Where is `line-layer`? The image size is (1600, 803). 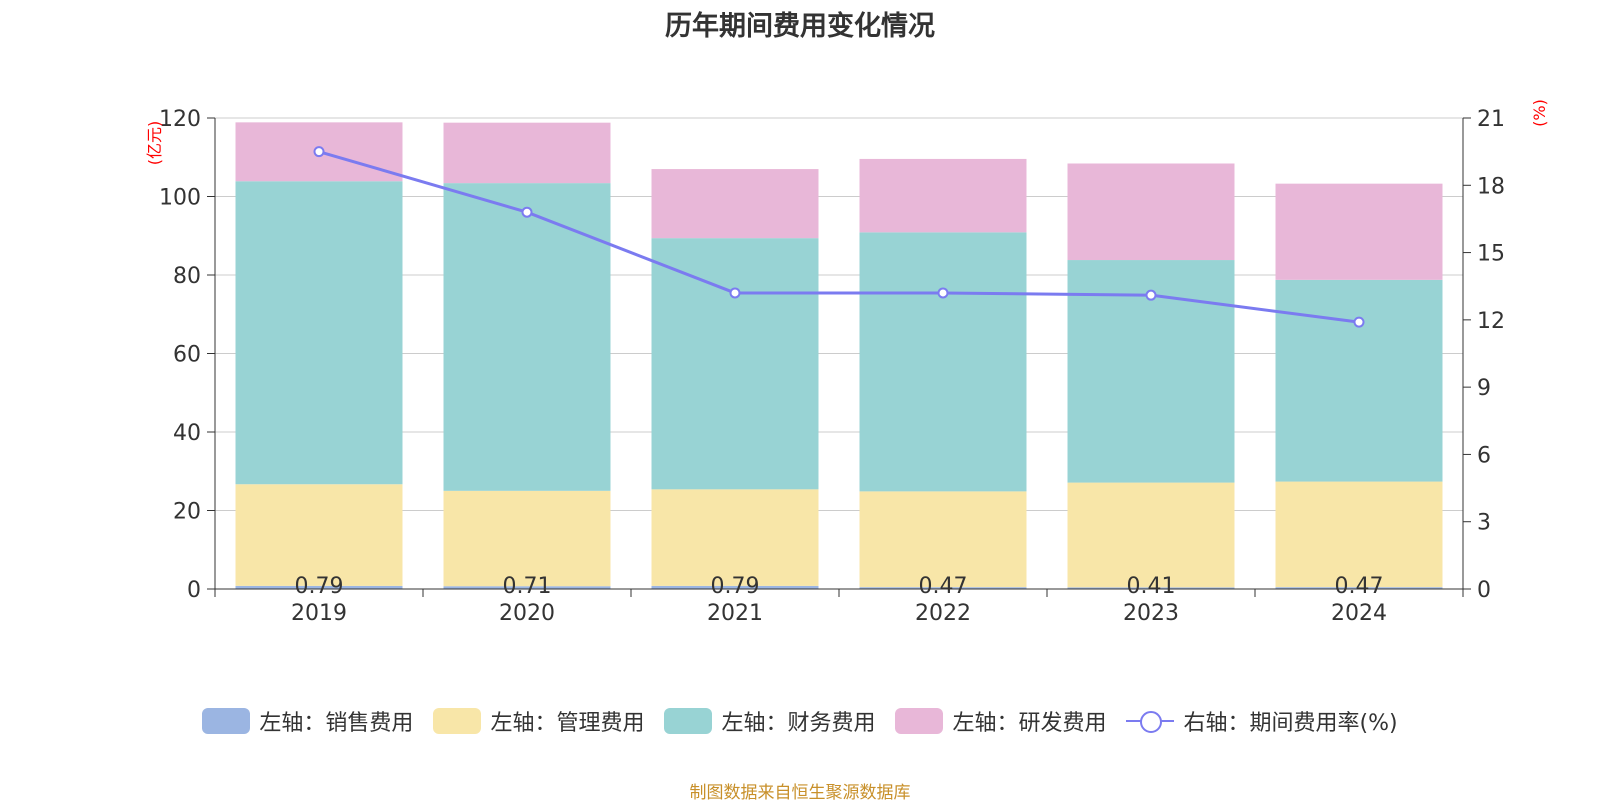
line-layer is located at coordinates (839, 237).